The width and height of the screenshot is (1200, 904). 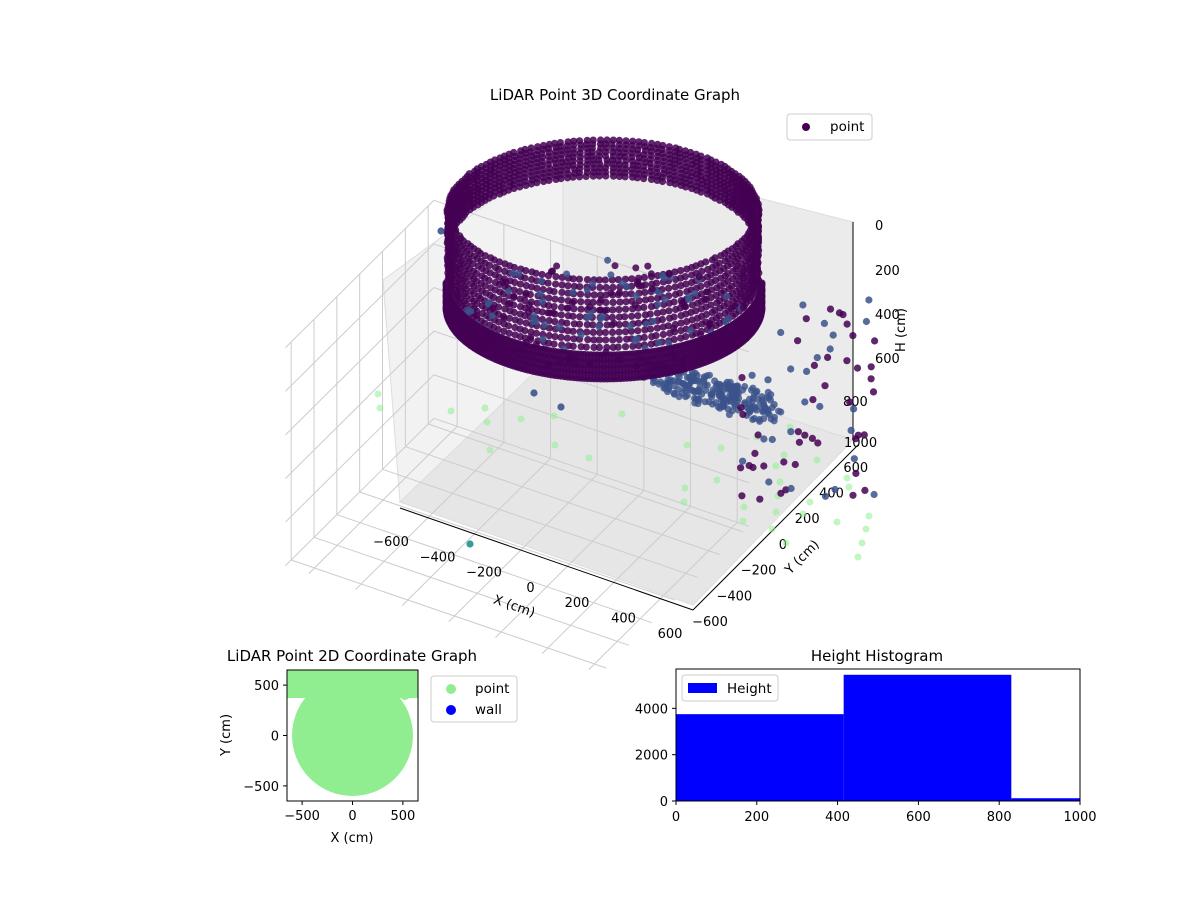 I want to click on x-tick-label-2d: −500, so click(x=302, y=816).